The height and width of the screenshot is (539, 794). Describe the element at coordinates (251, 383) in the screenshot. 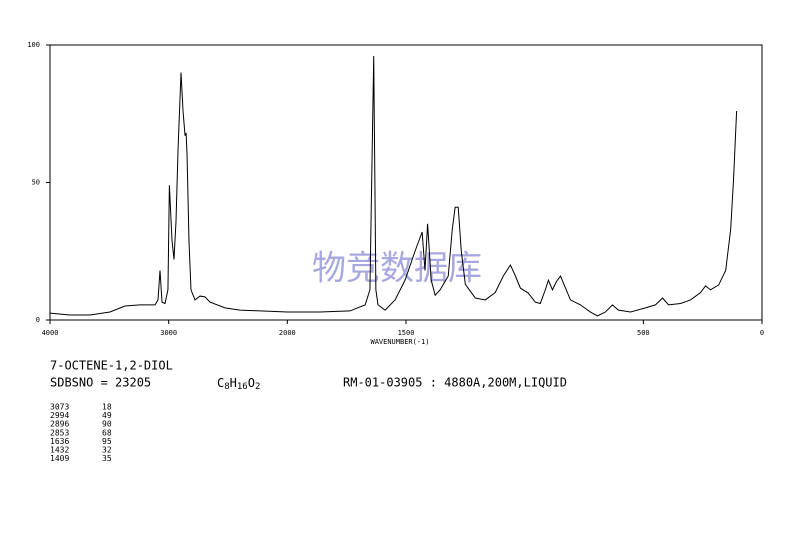

I see `formula-element: O` at that location.